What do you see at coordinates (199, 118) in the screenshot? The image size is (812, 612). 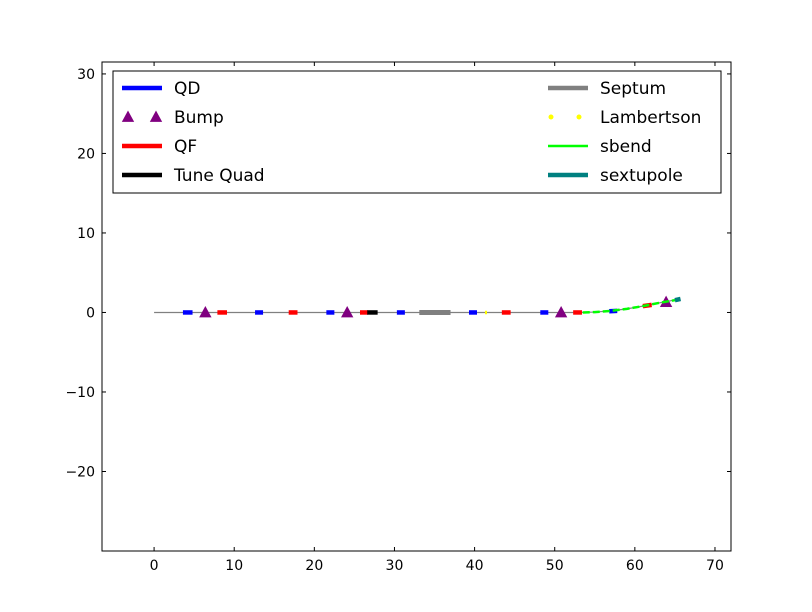 I see `legend-label-bump: Bump` at bounding box center [199, 118].